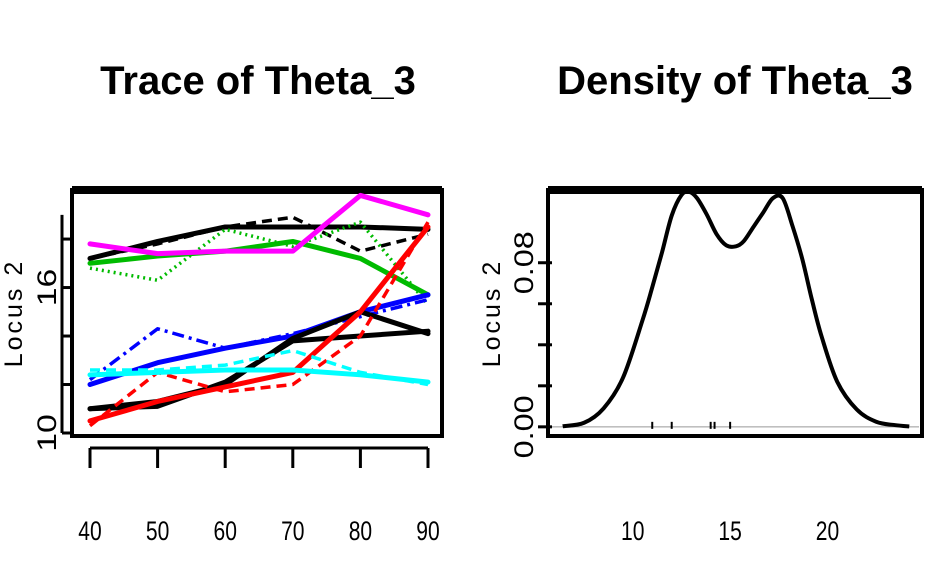 The height and width of the screenshot is (567, 945). I want to click on trace-y-axis: 10 16, so click(53, 333).